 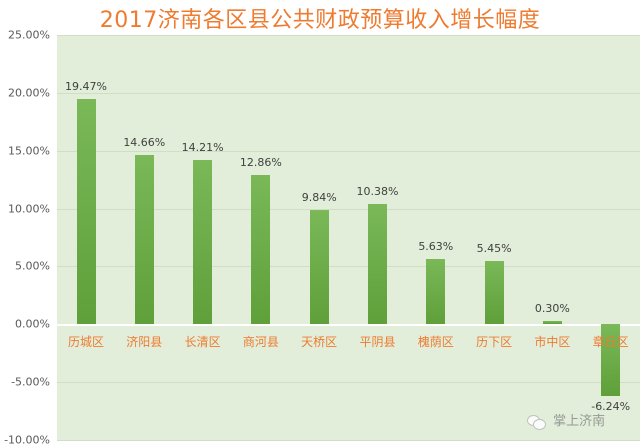 What do you see at coordinates (435, 342) in the screenshot?
I see `category-label: 槐荫区` at bounding box center [435, 342].